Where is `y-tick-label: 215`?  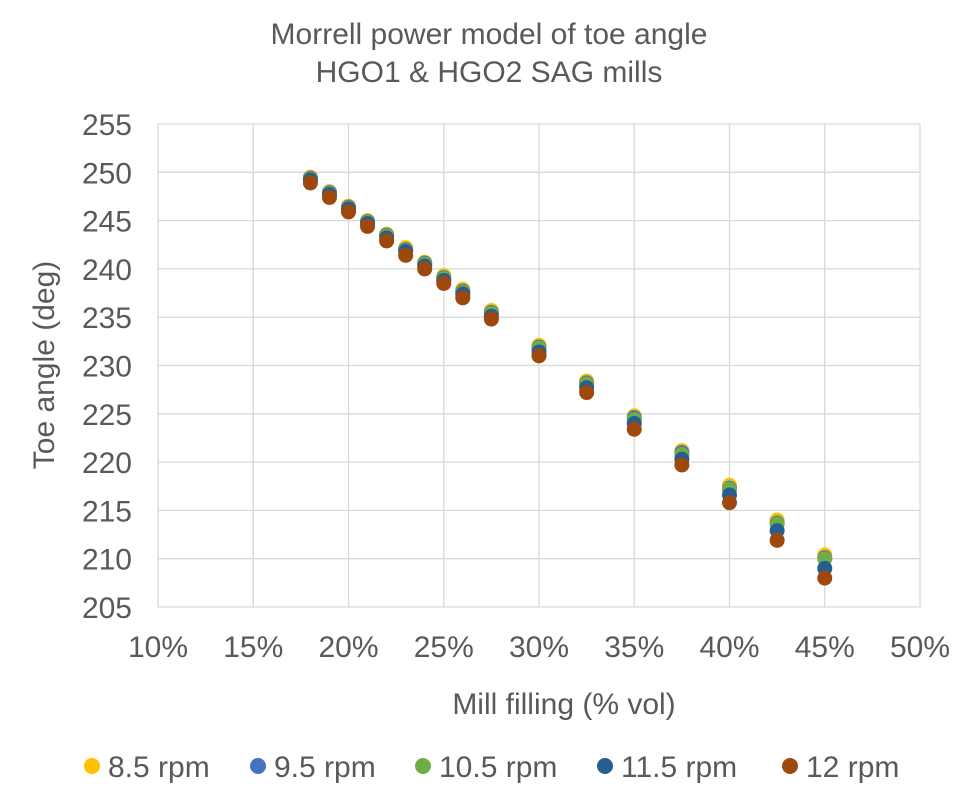
y-tick-label: 215 is located at coordinates (107, 511).